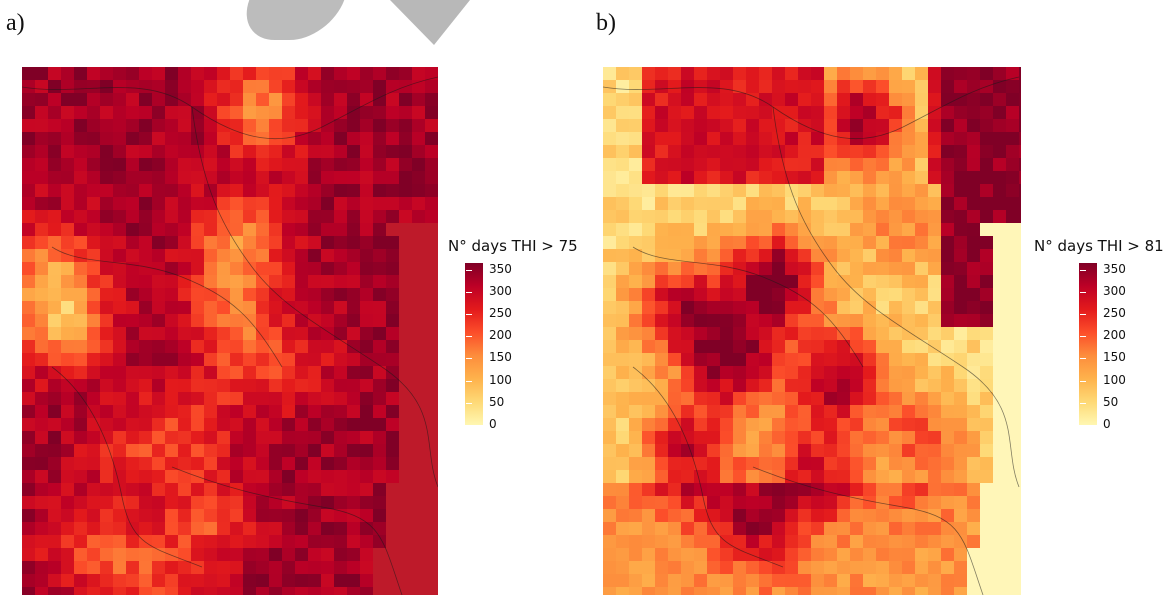 The image size is (1170, 595). Describe the element at coordinates (1088, 344) in the screenshot. I see `legend-color-bar-b` at that location.